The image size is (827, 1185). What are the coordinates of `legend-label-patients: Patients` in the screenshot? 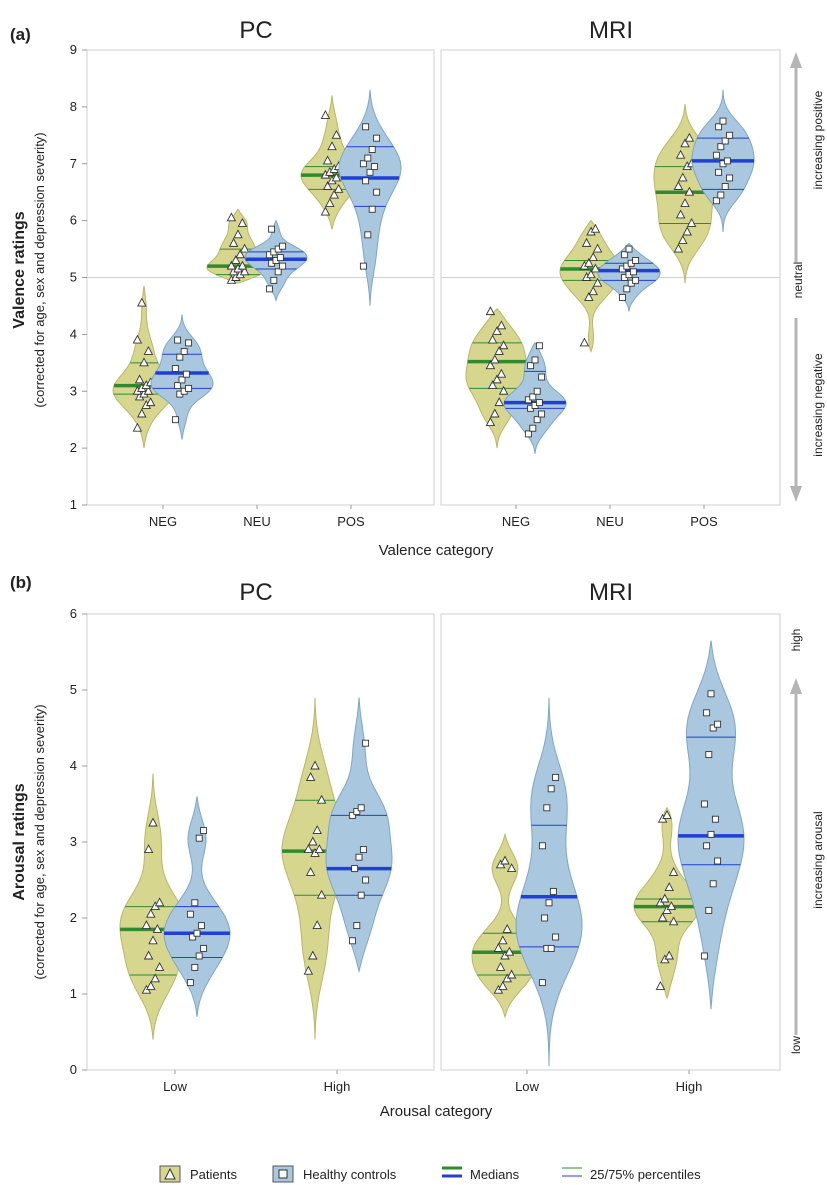 It's located at (213, 1174).